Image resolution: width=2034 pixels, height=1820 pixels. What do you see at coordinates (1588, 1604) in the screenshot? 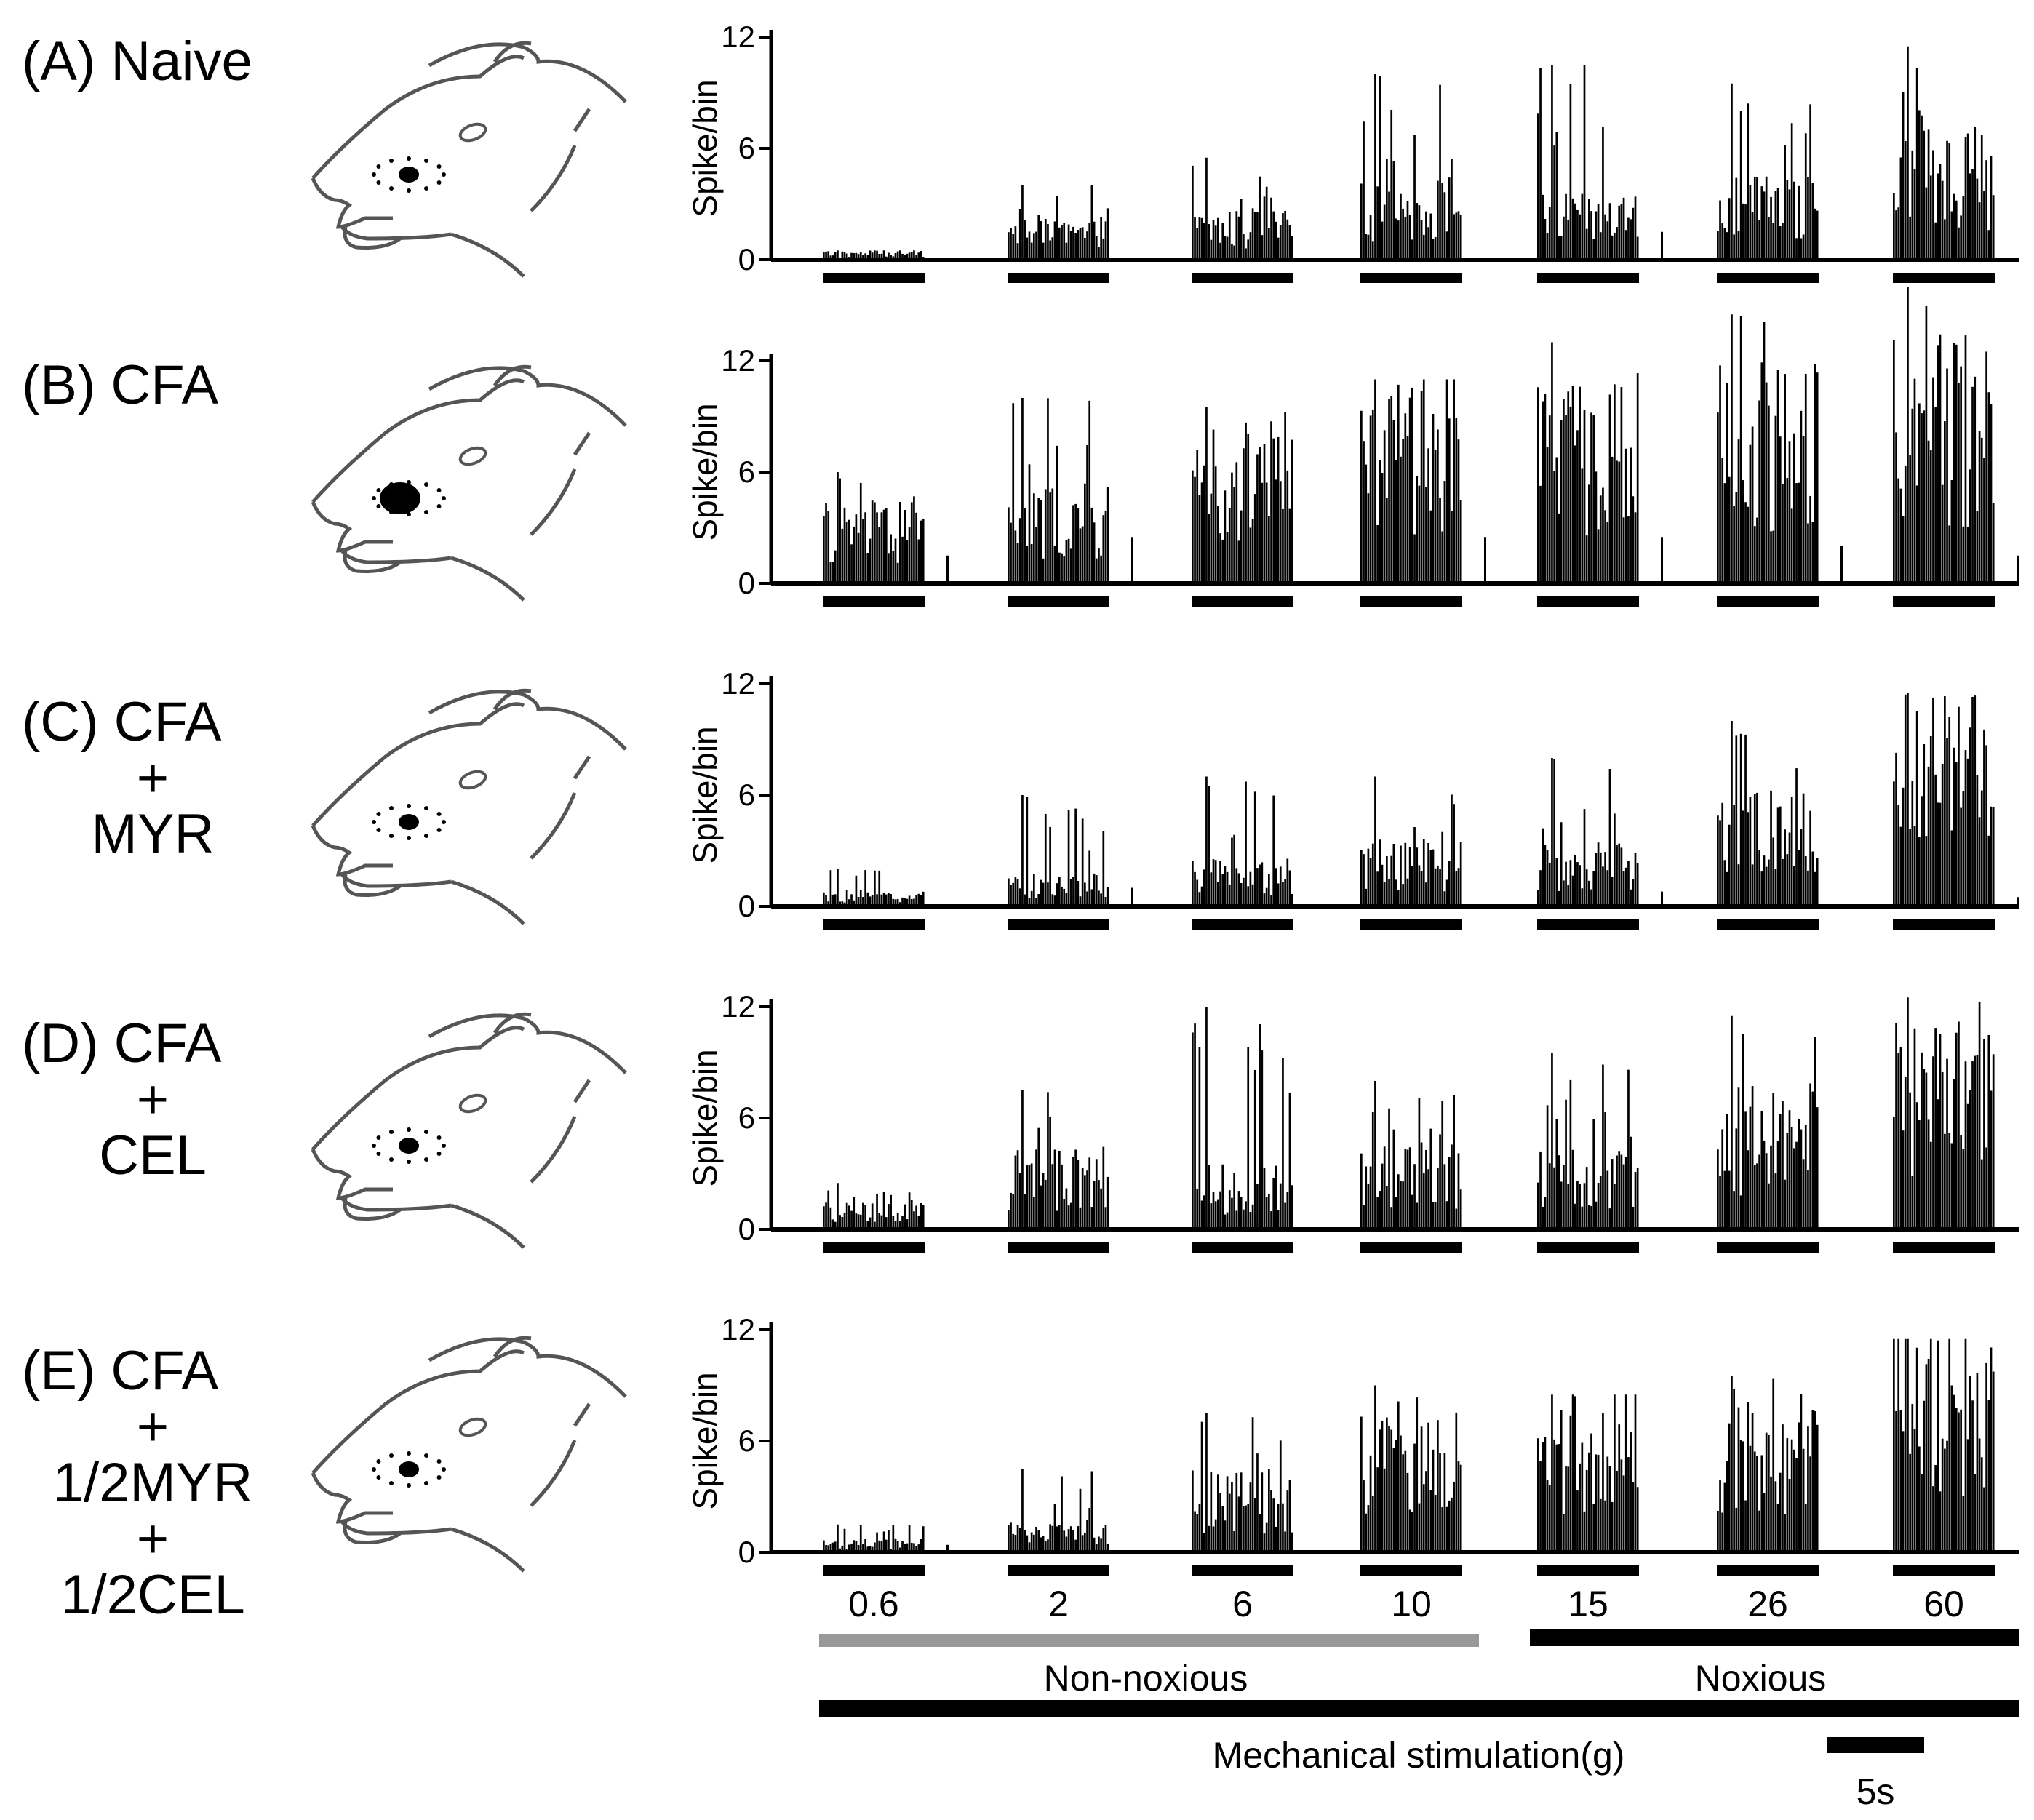
I see `force-label: 15` at bounding box center [1588, 1604].